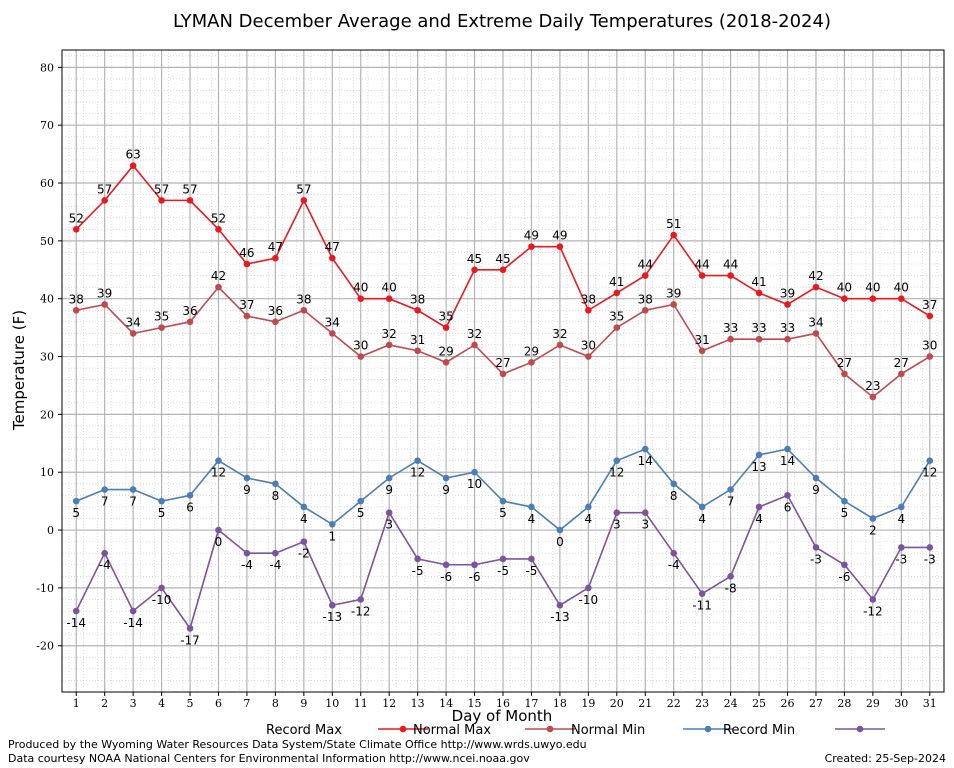  Describe the element at coordinates (929, 305) in the screenshot. I see `data-label: 37` at that location.